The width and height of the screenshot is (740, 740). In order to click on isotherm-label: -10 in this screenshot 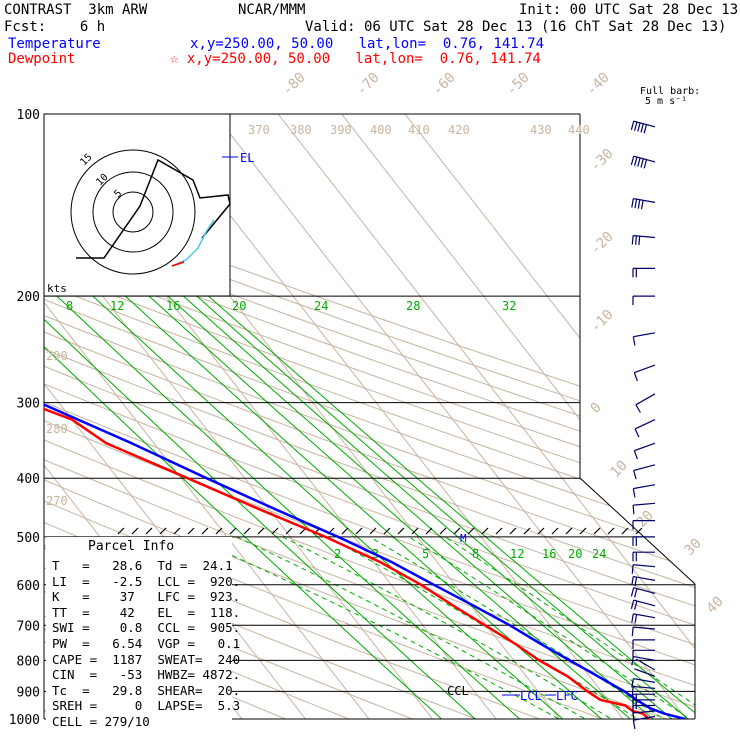, I will do `click(602, 321)`.